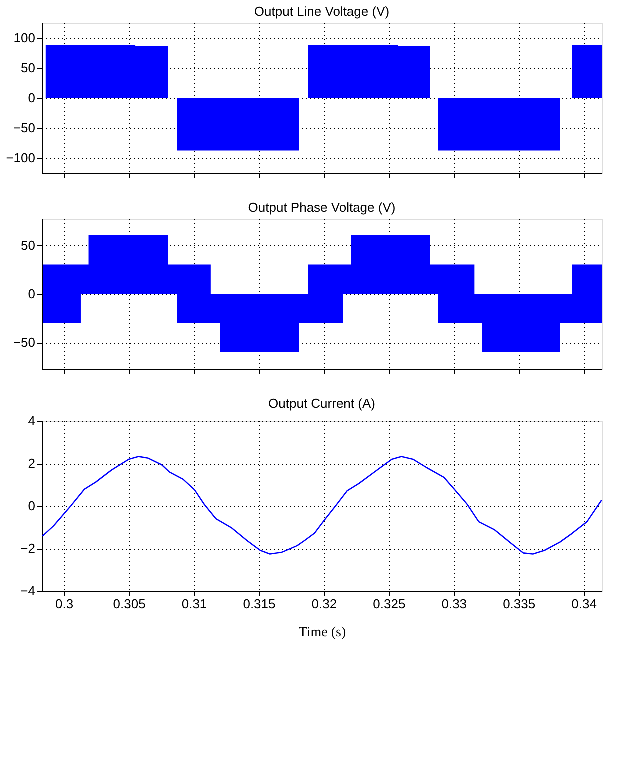 The height and width of the screenshot is (781, 630). I want to click on chart-title: Output Line Voltage (V), so click(322, 11).